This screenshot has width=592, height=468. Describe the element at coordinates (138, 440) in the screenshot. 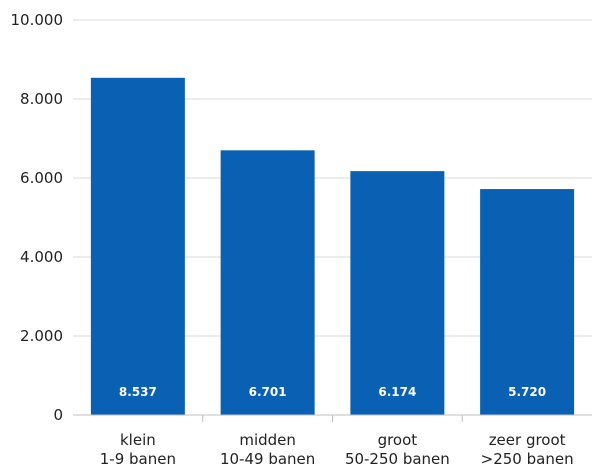

I see `category-label: klein` at that location.